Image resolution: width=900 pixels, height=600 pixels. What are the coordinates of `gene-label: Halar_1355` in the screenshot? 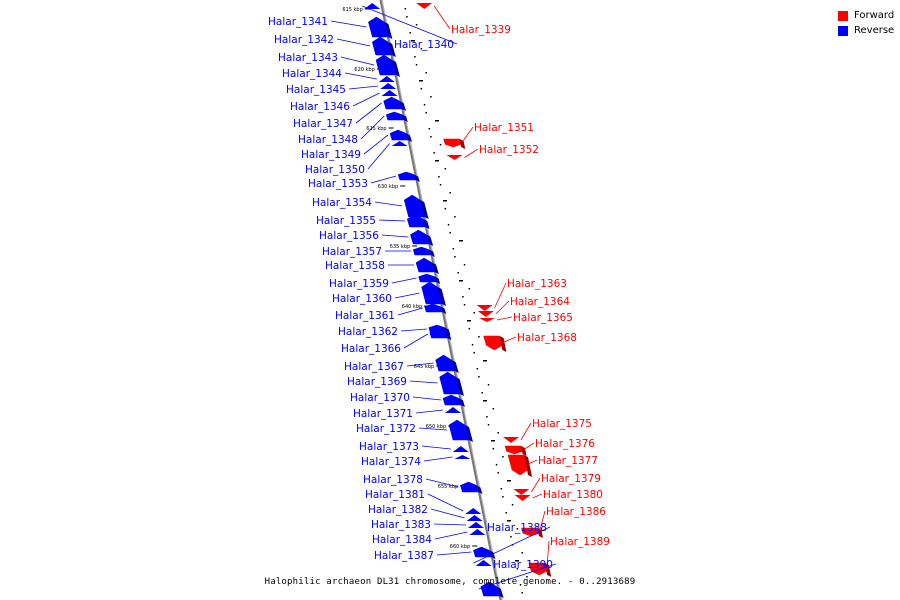 It's located at (346, 221).